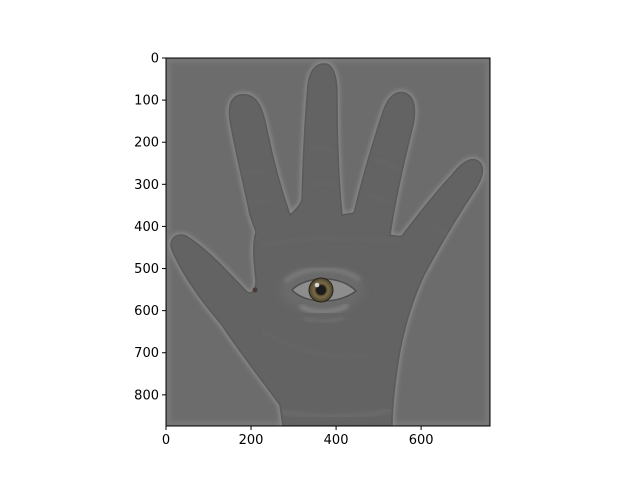  I want to click on eye-highlight, so click(317, 285).